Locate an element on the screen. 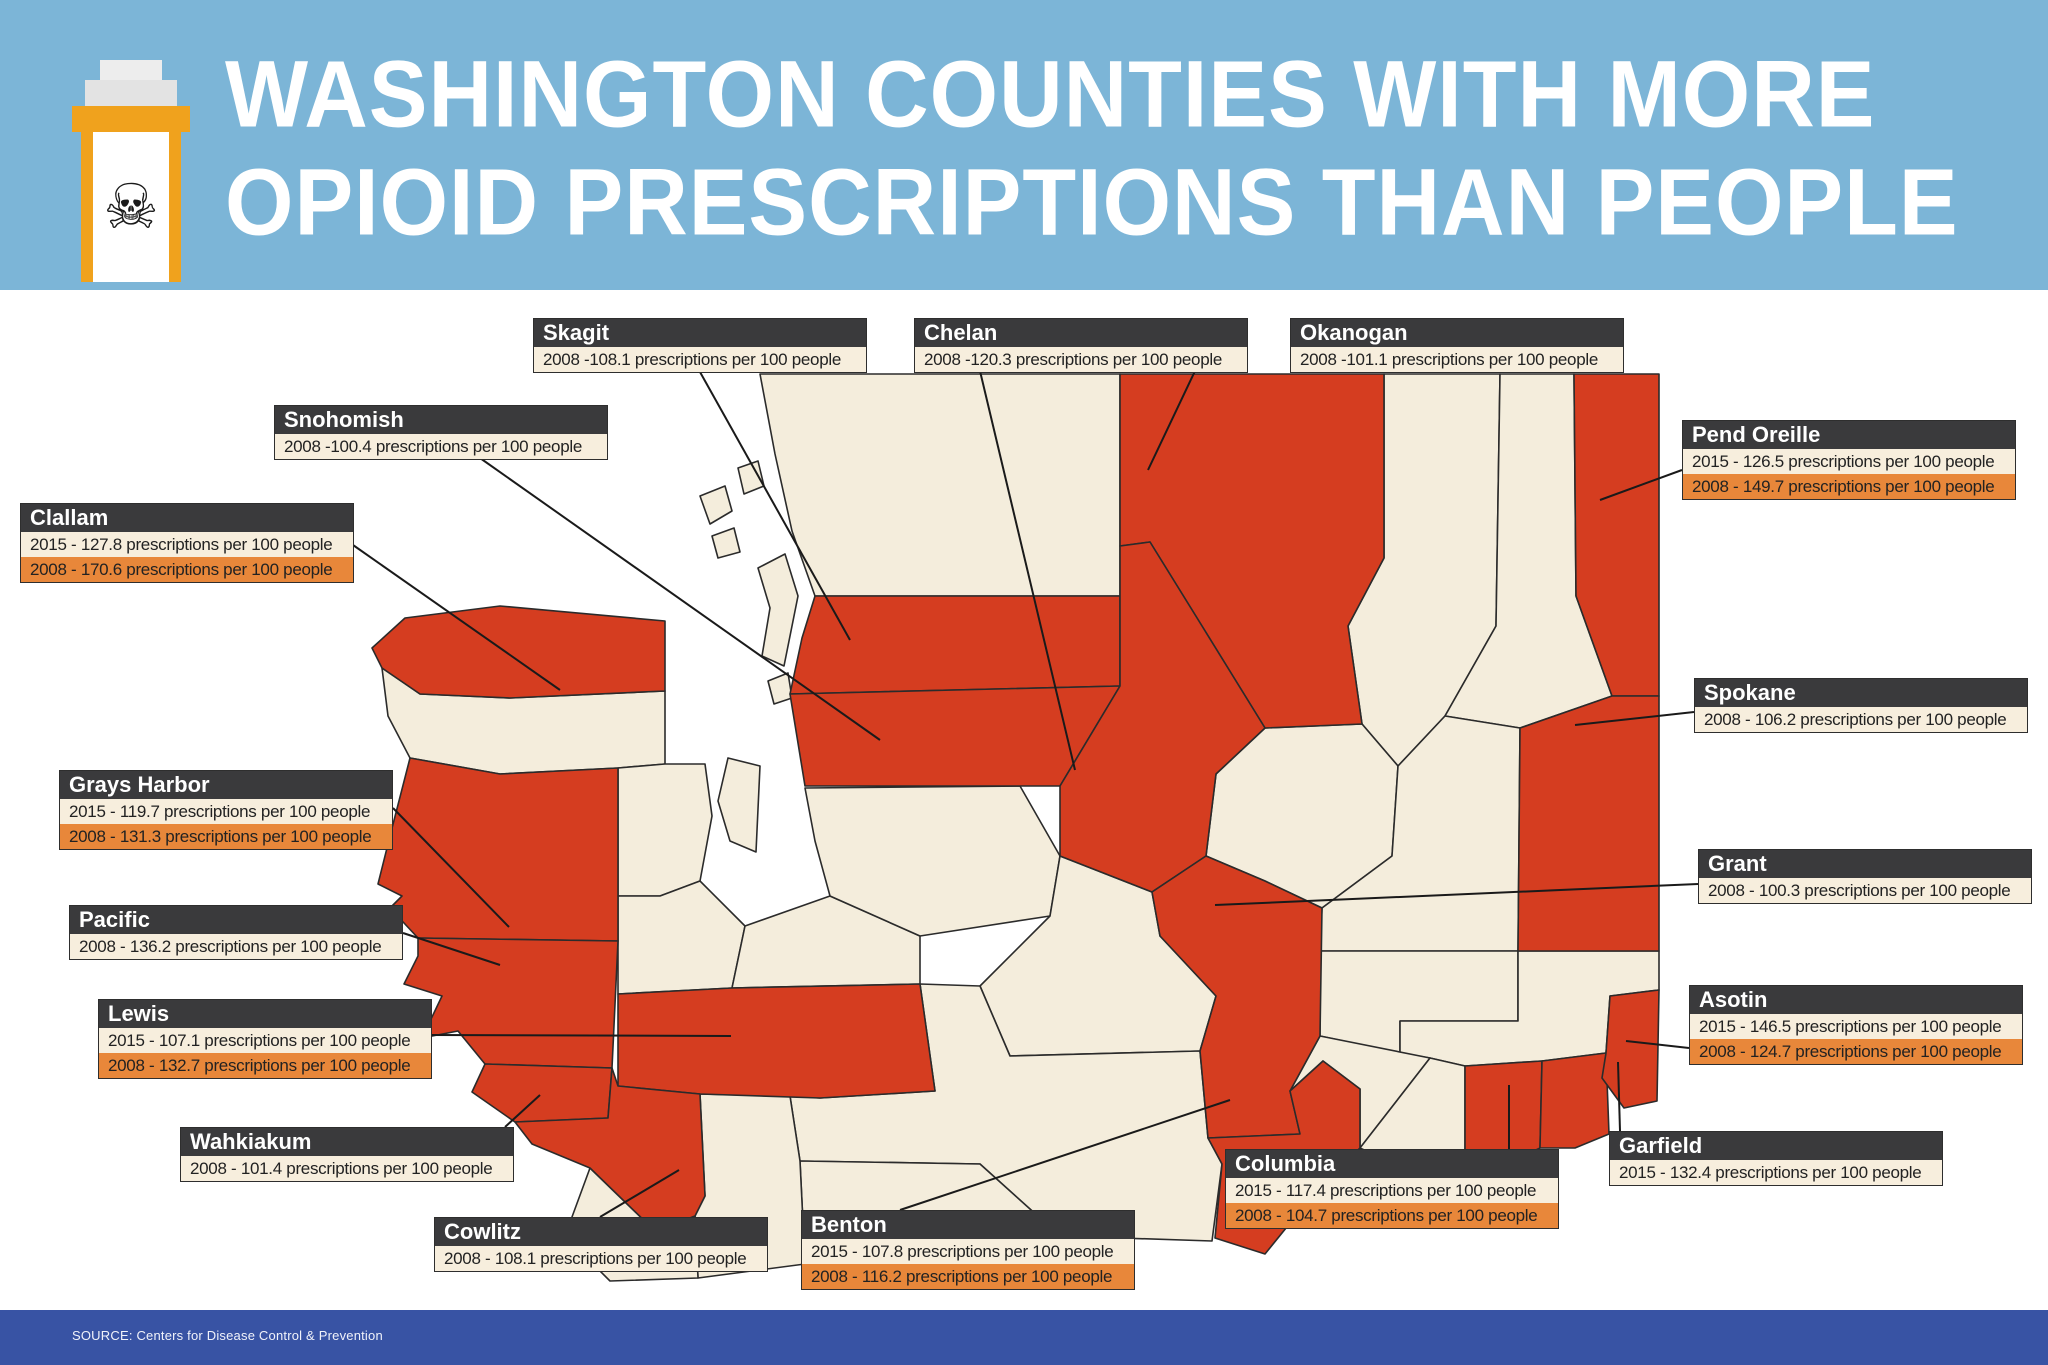  county-name: Okanogan is located at coordinates (1457, 333).